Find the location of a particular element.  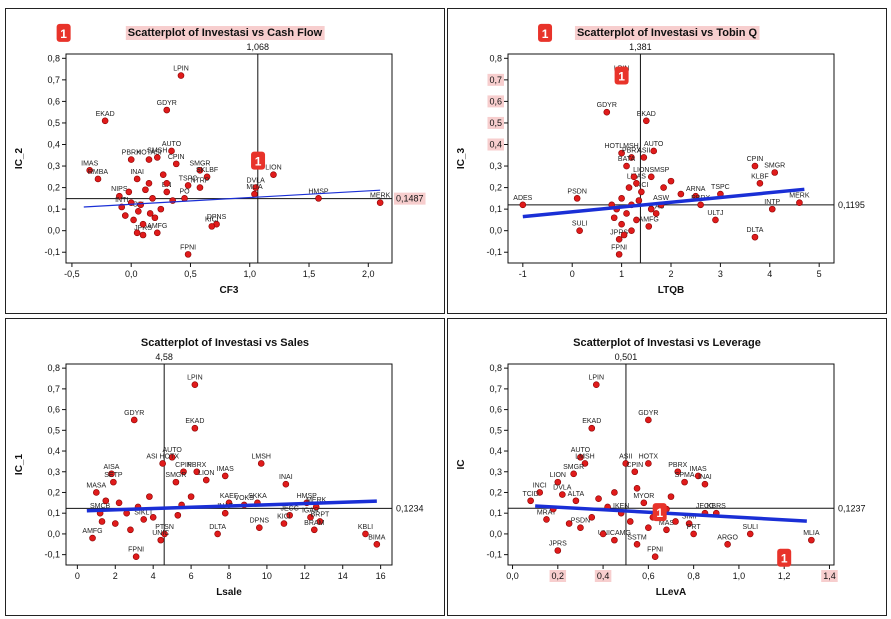

chart-title: Scatterplot of Investasi vs Sales is located at coordinates (225, 343).